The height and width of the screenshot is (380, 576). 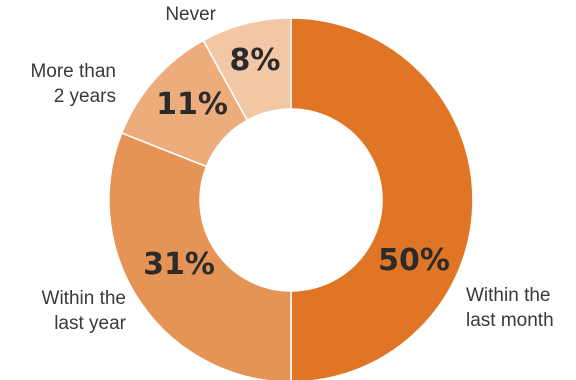 I want to click on slice-category-line: last month, so click(x=510, y=320).